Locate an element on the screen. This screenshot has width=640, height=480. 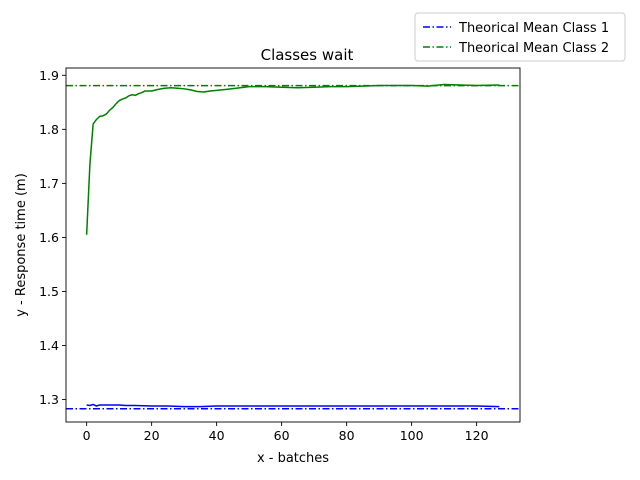
y-axis-ticks: 1.3 1.4 1.5 1.6 1.7 1.8 1.9 is located at coordinates (52, 237).